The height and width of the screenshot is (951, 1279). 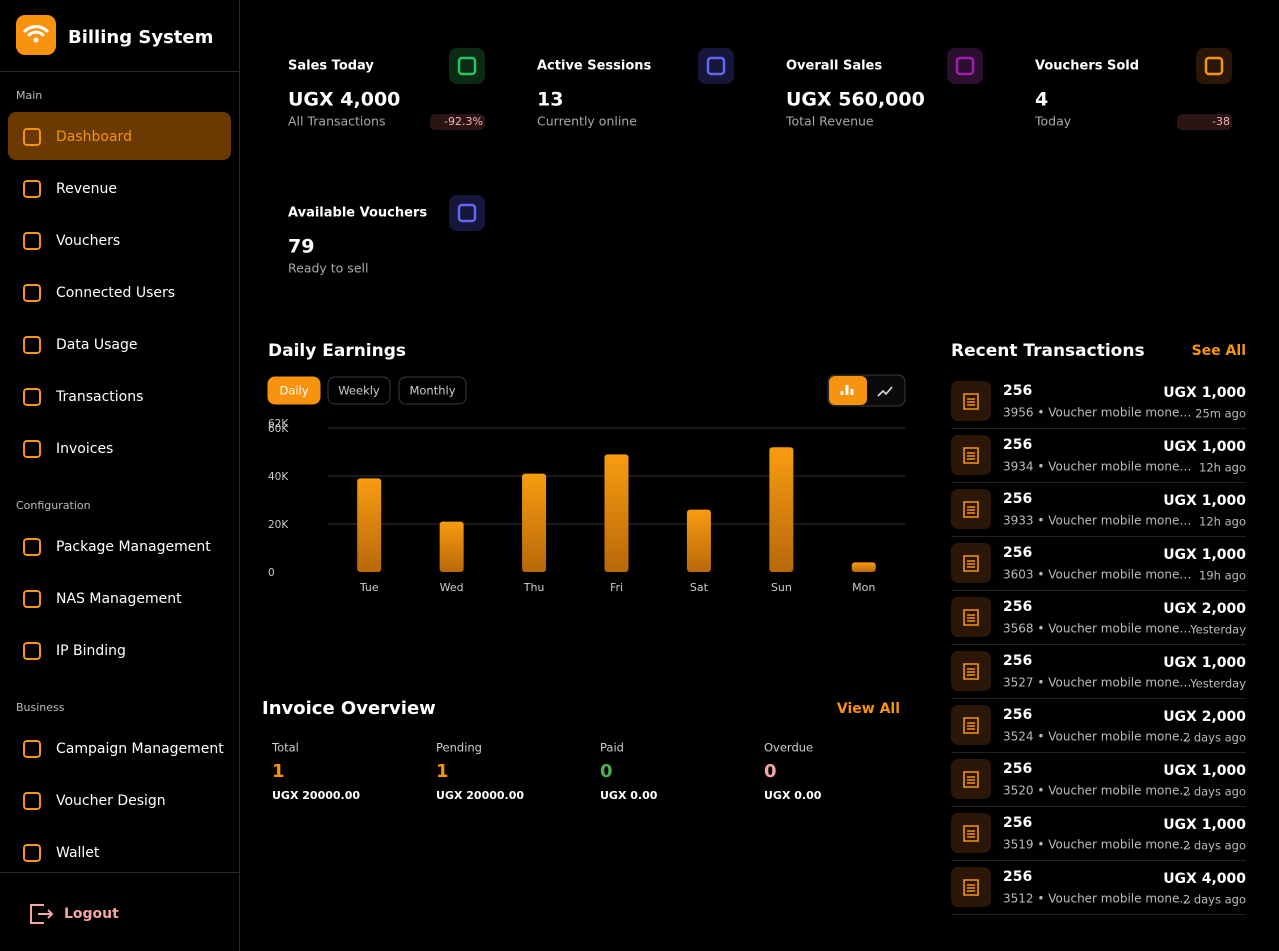 I want to click on transaction-amount: UGX 4,000, so click(x=1204, y=879).